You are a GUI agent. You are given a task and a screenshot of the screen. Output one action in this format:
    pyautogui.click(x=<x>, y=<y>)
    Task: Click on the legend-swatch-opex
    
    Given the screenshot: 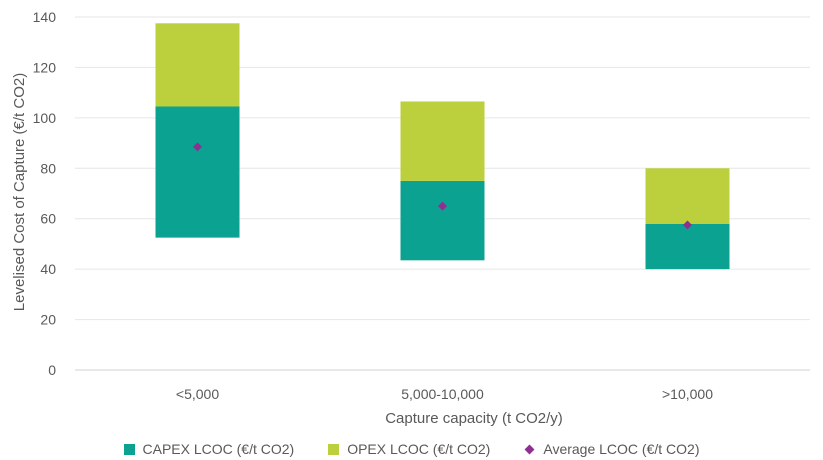 What is the action you would take?
    pyautogui.click(x=334, y=449)
    